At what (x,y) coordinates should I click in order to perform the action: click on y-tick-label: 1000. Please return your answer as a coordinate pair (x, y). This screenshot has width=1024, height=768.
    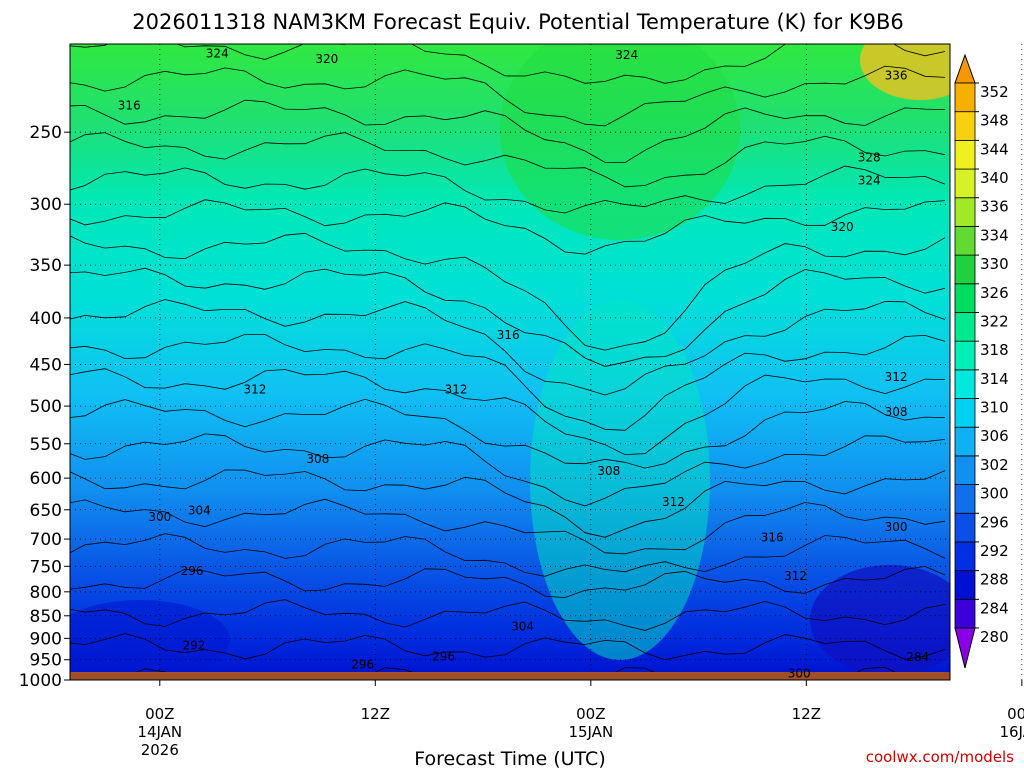
    Looking at the image, I should click on (40, 681).